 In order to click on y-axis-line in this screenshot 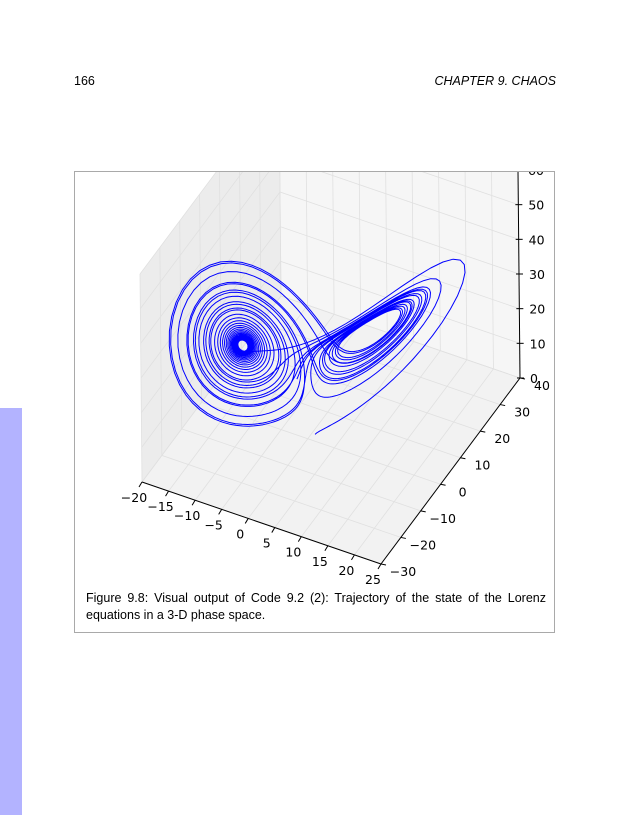, I will do `click(450, 471)`.